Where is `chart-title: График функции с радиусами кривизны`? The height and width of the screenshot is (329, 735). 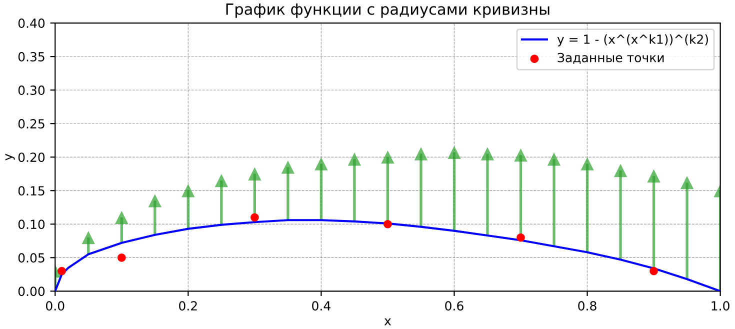 chart-title: График функции с радиусами кривизны is located at coordinates (388, 11).